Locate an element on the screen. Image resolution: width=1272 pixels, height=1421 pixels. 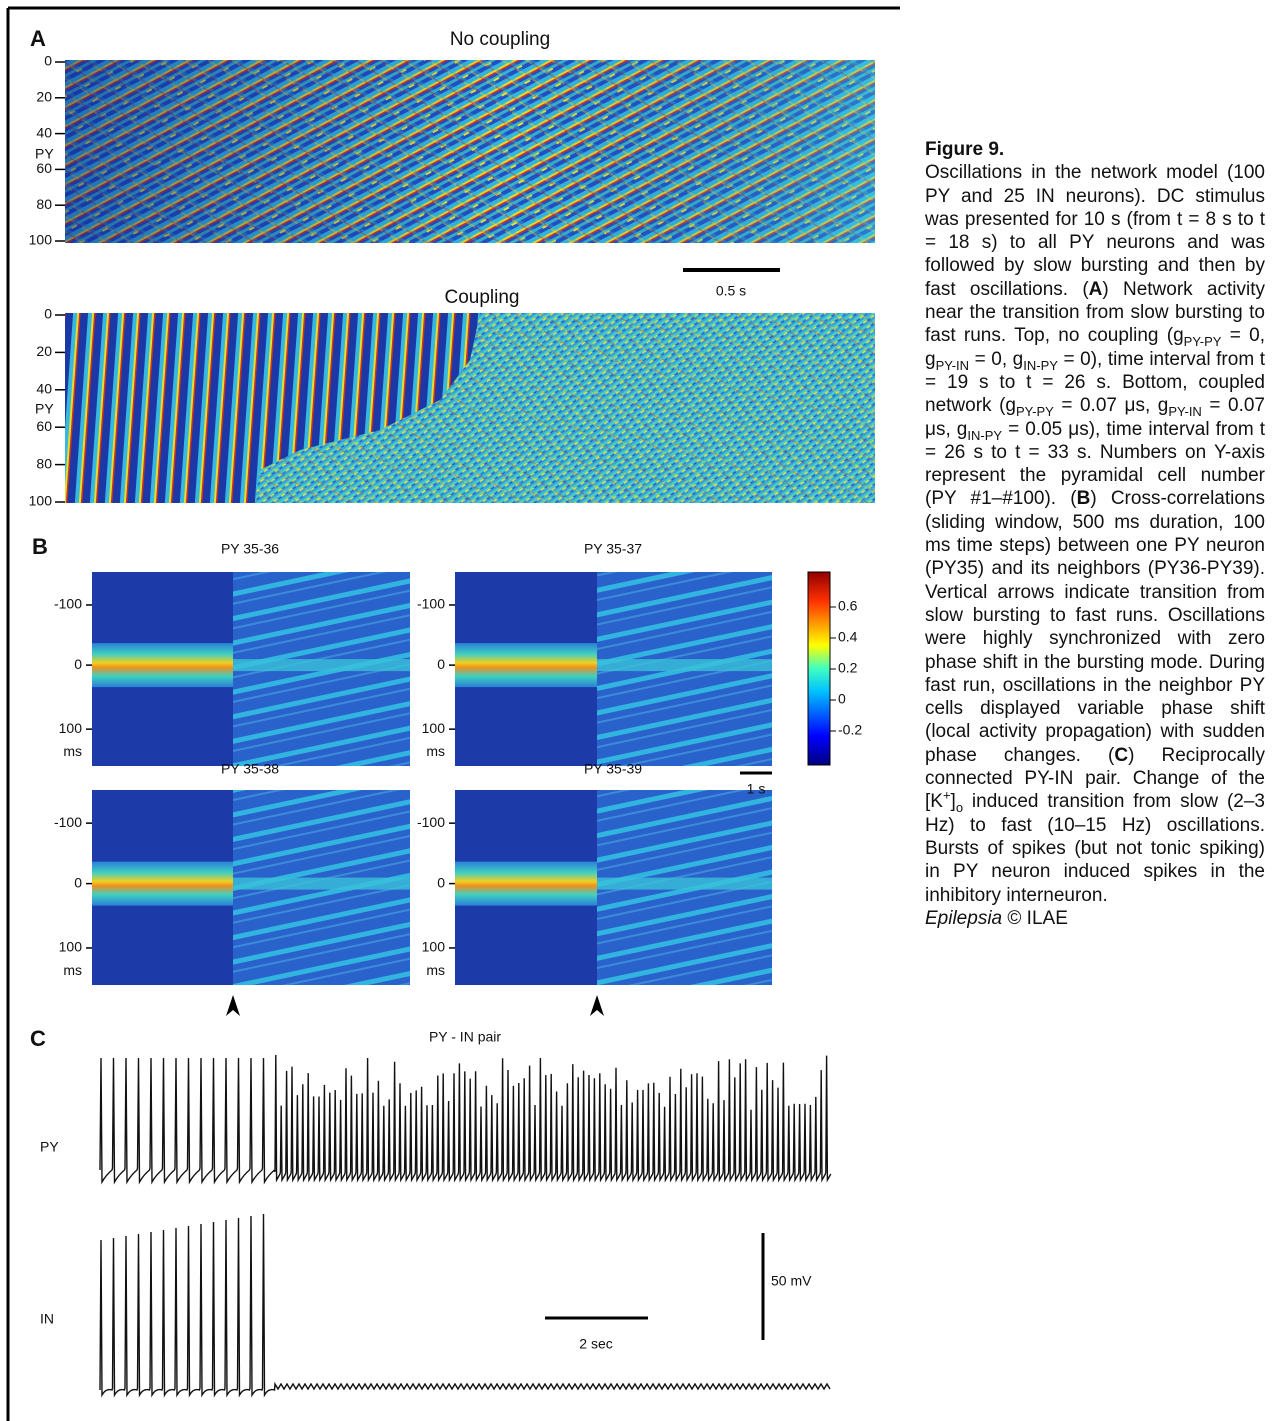
colorbar-tick-label: 0 is located at coordinates (842, 699).